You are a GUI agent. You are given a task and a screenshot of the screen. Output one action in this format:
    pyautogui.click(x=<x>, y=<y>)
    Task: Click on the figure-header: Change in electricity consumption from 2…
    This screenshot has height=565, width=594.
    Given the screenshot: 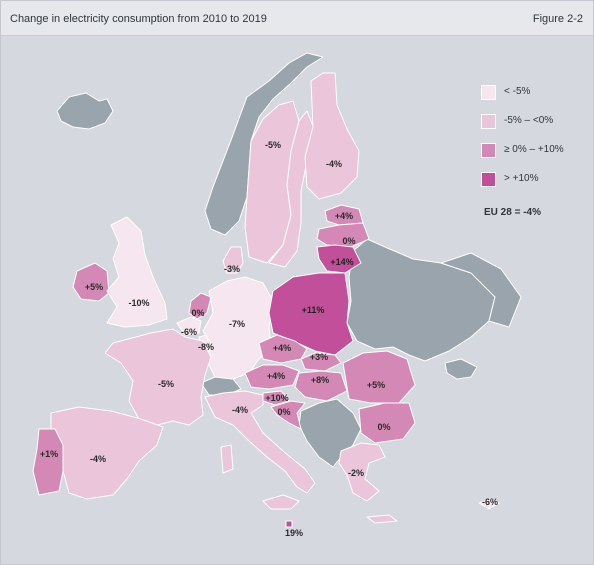 What is the action you would take?
    pyautogui.click(x=297, y=18)
    